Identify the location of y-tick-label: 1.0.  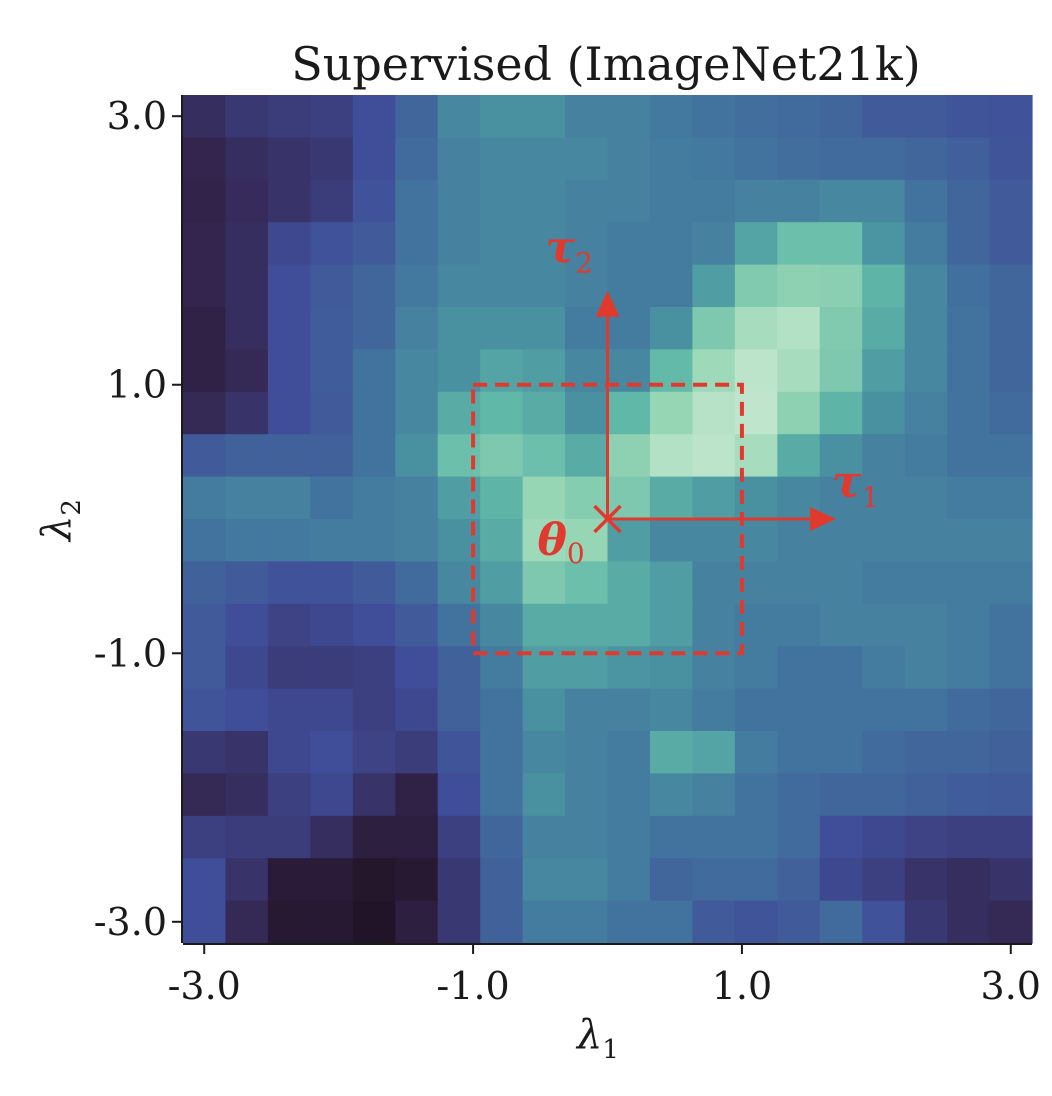
(137, 385).